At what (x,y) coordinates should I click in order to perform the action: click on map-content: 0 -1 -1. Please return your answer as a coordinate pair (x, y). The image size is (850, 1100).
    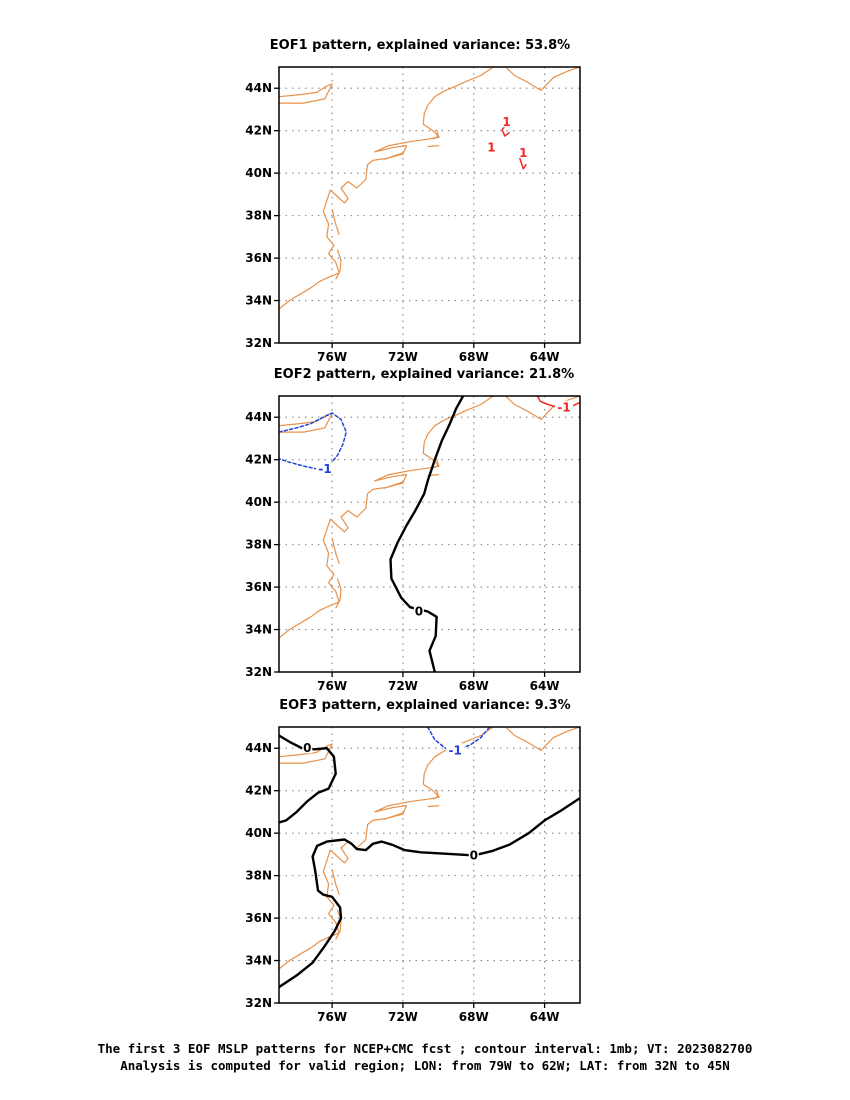
    Looking at the image, I should click on (429, 534).